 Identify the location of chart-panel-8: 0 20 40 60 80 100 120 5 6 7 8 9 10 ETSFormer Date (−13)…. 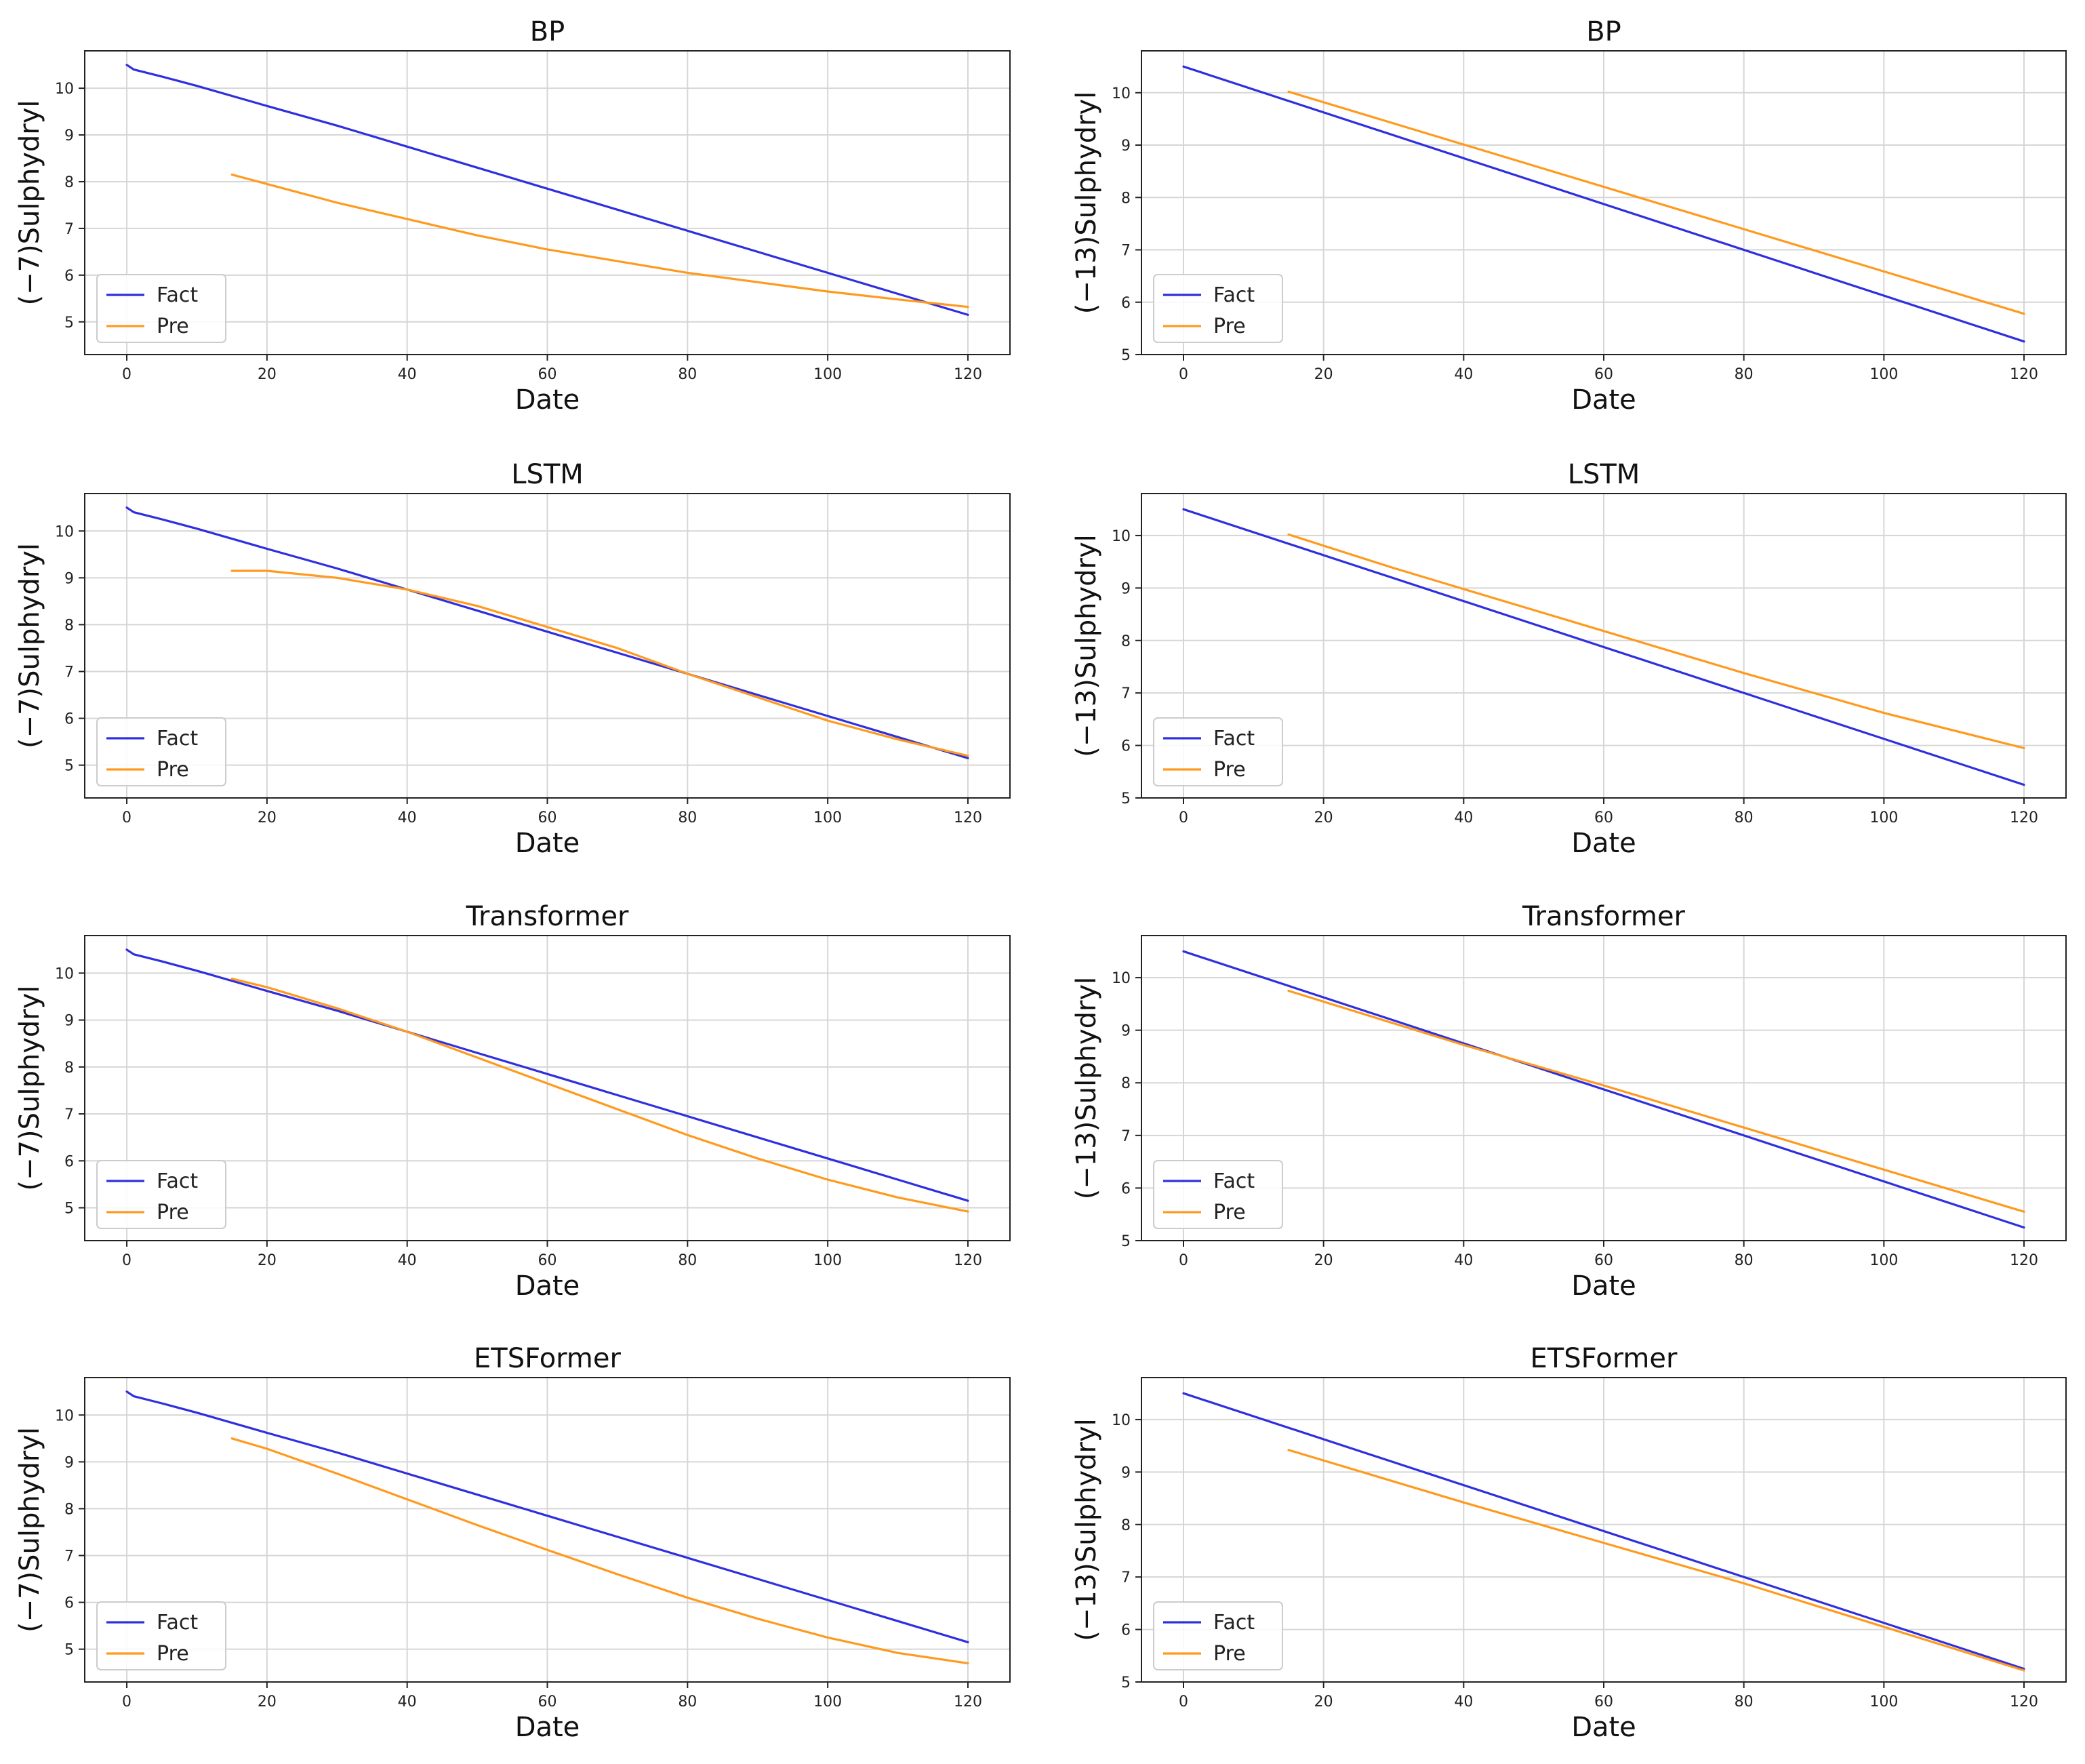
(1569, 1543).